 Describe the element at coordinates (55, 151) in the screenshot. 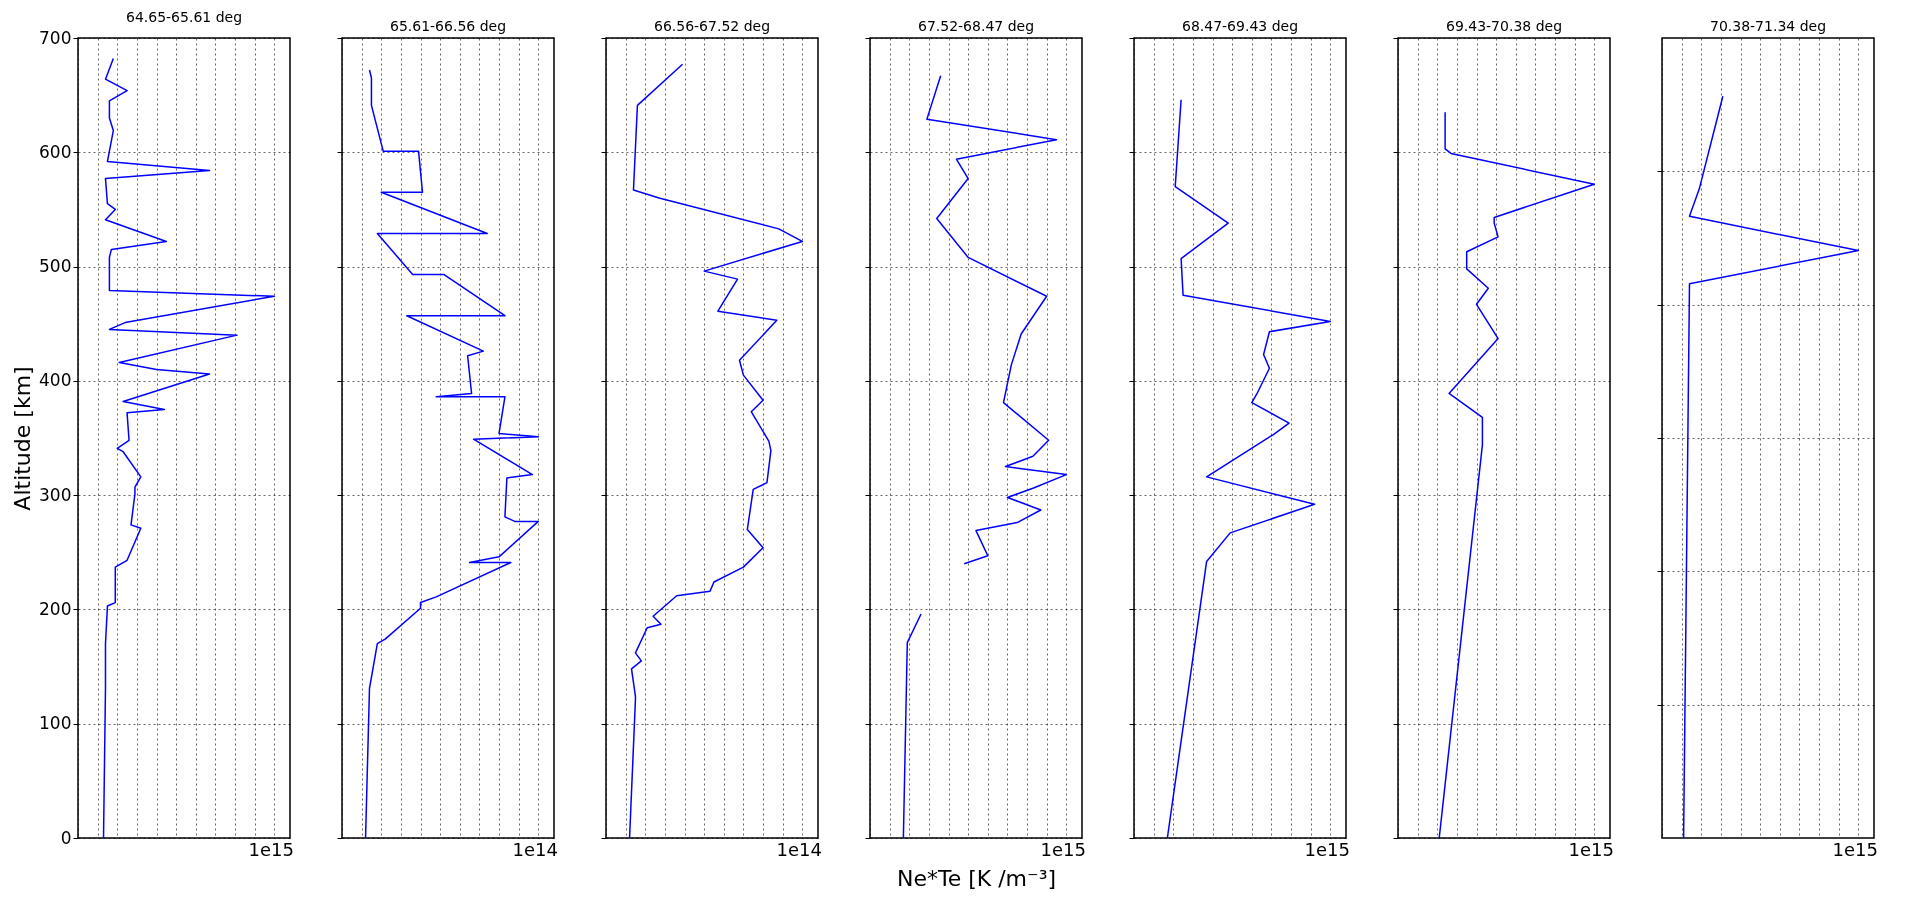

I see `y-tick-label: 600` at that location.